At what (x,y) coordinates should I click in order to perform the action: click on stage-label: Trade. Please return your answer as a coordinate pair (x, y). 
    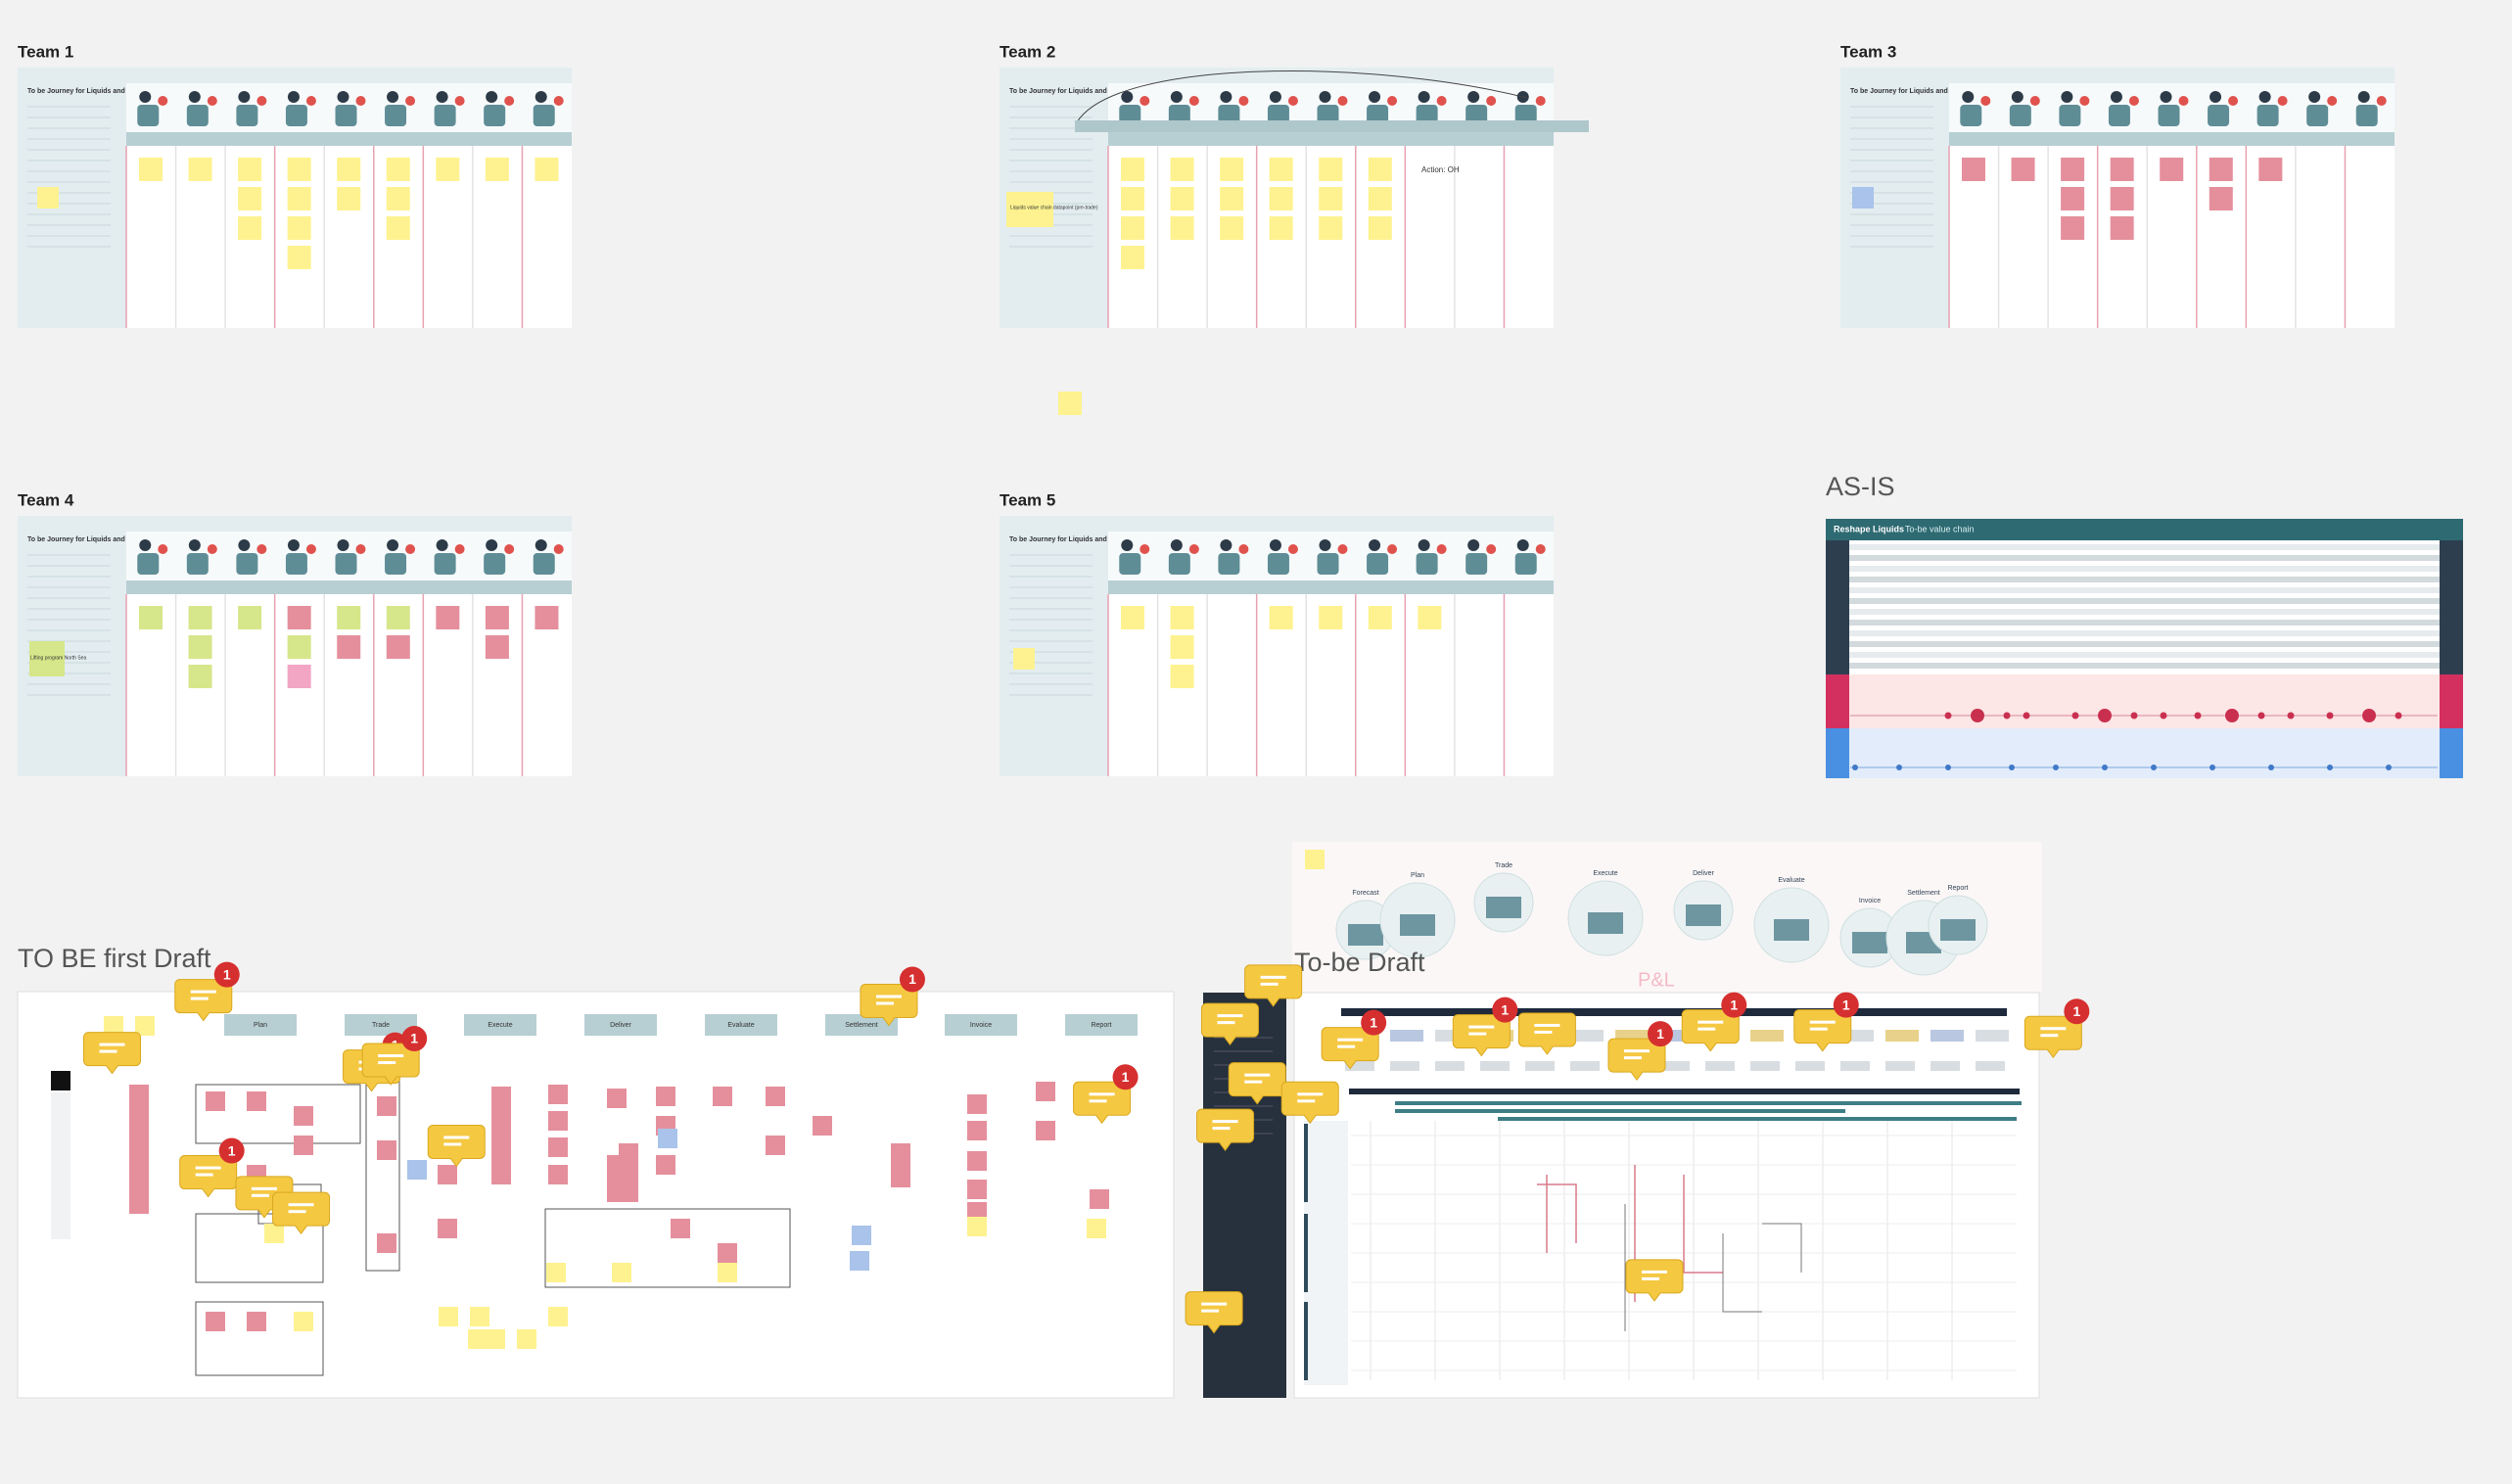
    Looking at the image, I should click on (381, 1025).